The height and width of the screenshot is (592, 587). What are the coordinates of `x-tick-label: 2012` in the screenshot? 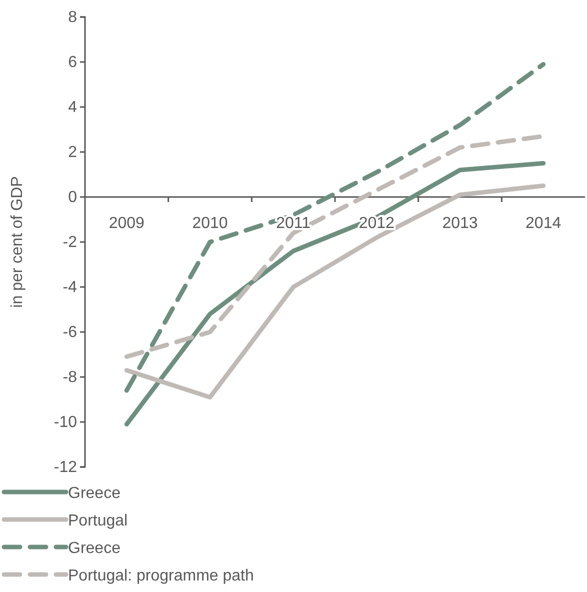 It's located at (376, 223).